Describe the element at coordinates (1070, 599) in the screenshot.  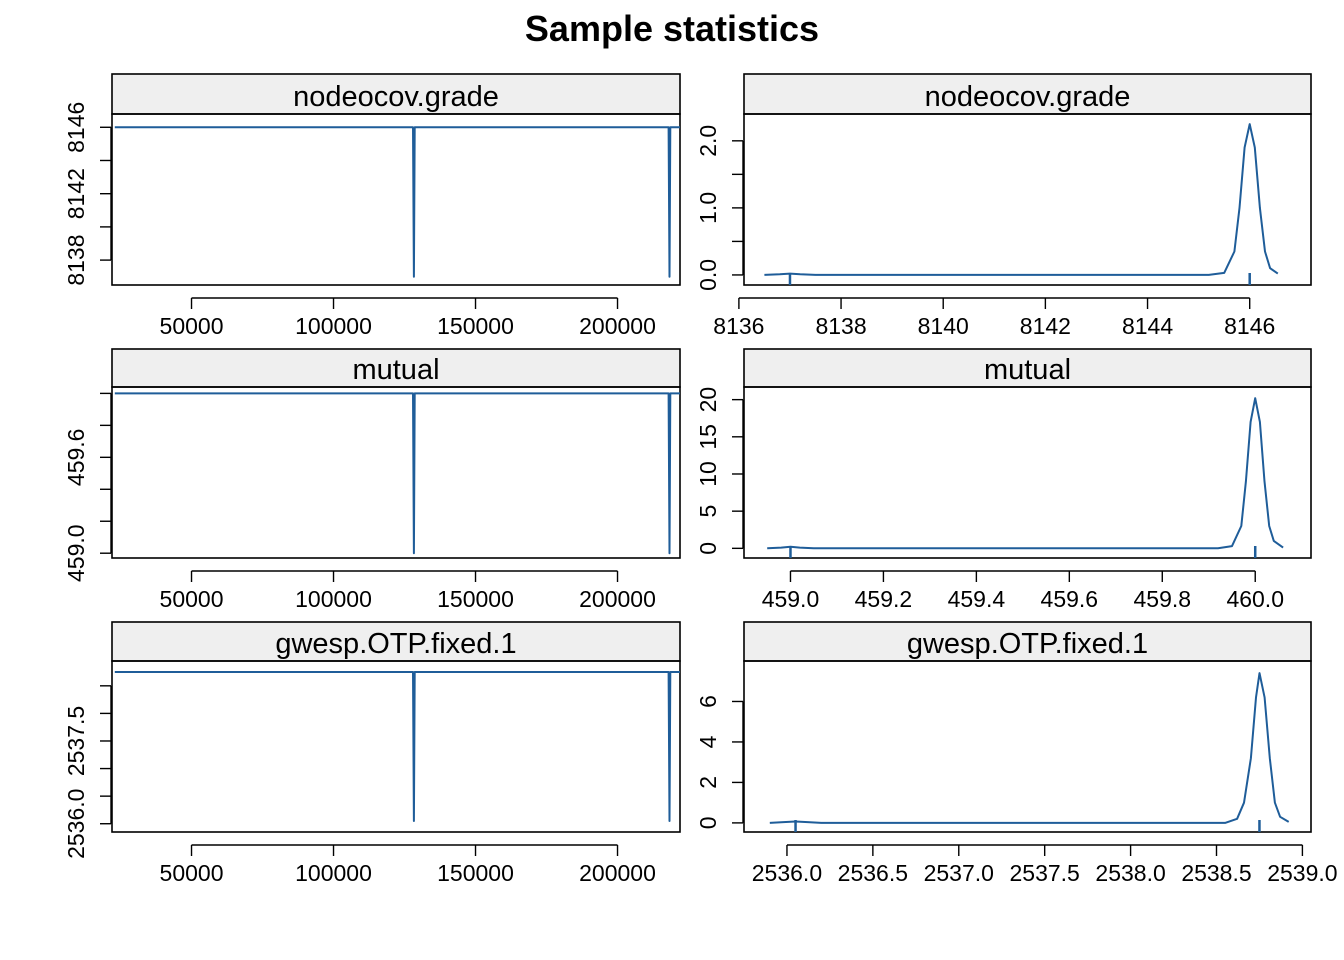
I see `x-tick-label: 459.6` at that location.